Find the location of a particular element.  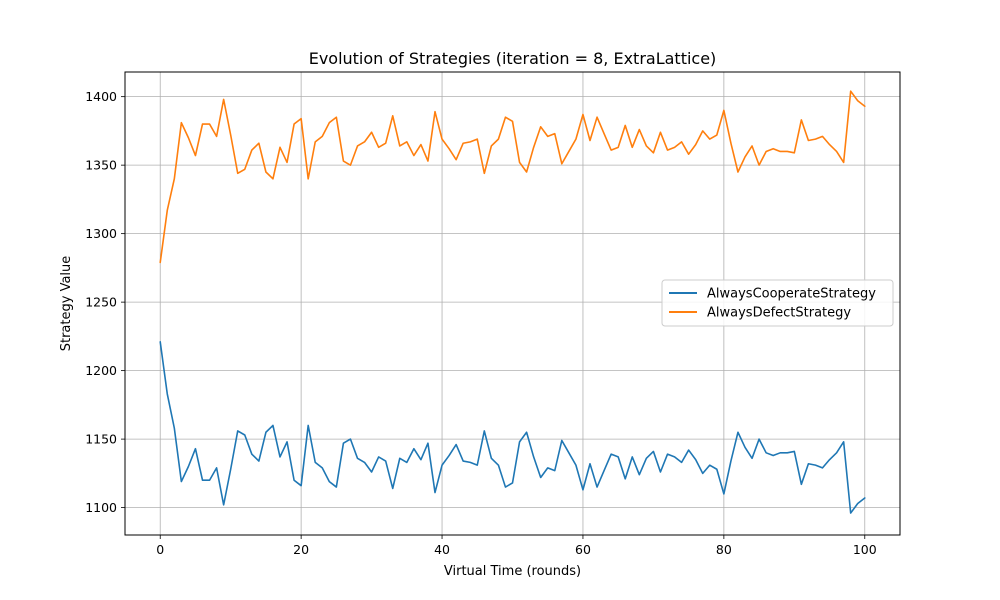

y-axis: 1100 1150 1200 1250 1300 1350 1400 is located at coordinates (105, 302).